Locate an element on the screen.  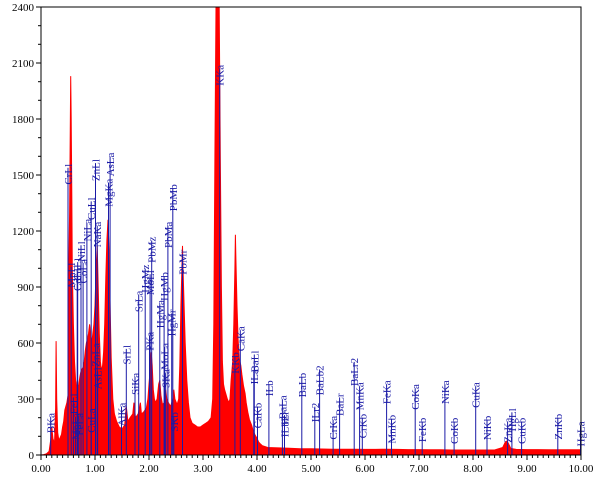
y-tick-label: 1200 is located at coordinates (23, 232).